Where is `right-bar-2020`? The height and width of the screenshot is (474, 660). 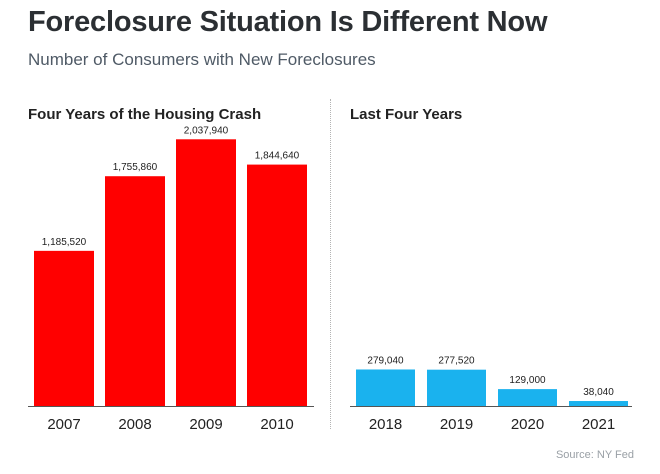
right-bar-2020 is located at coordinates (527, 397).